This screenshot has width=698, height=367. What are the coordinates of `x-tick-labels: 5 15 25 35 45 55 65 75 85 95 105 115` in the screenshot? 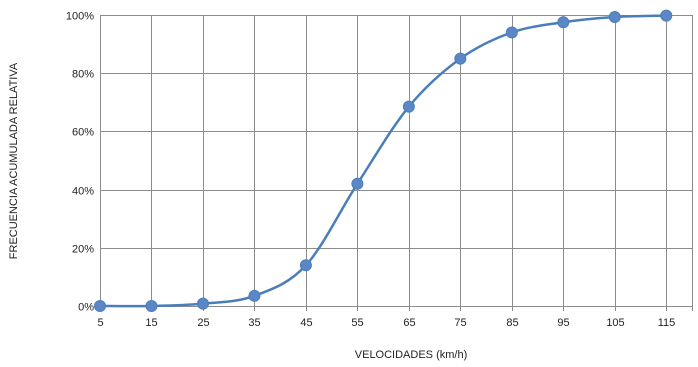 It's located at (386, 323).